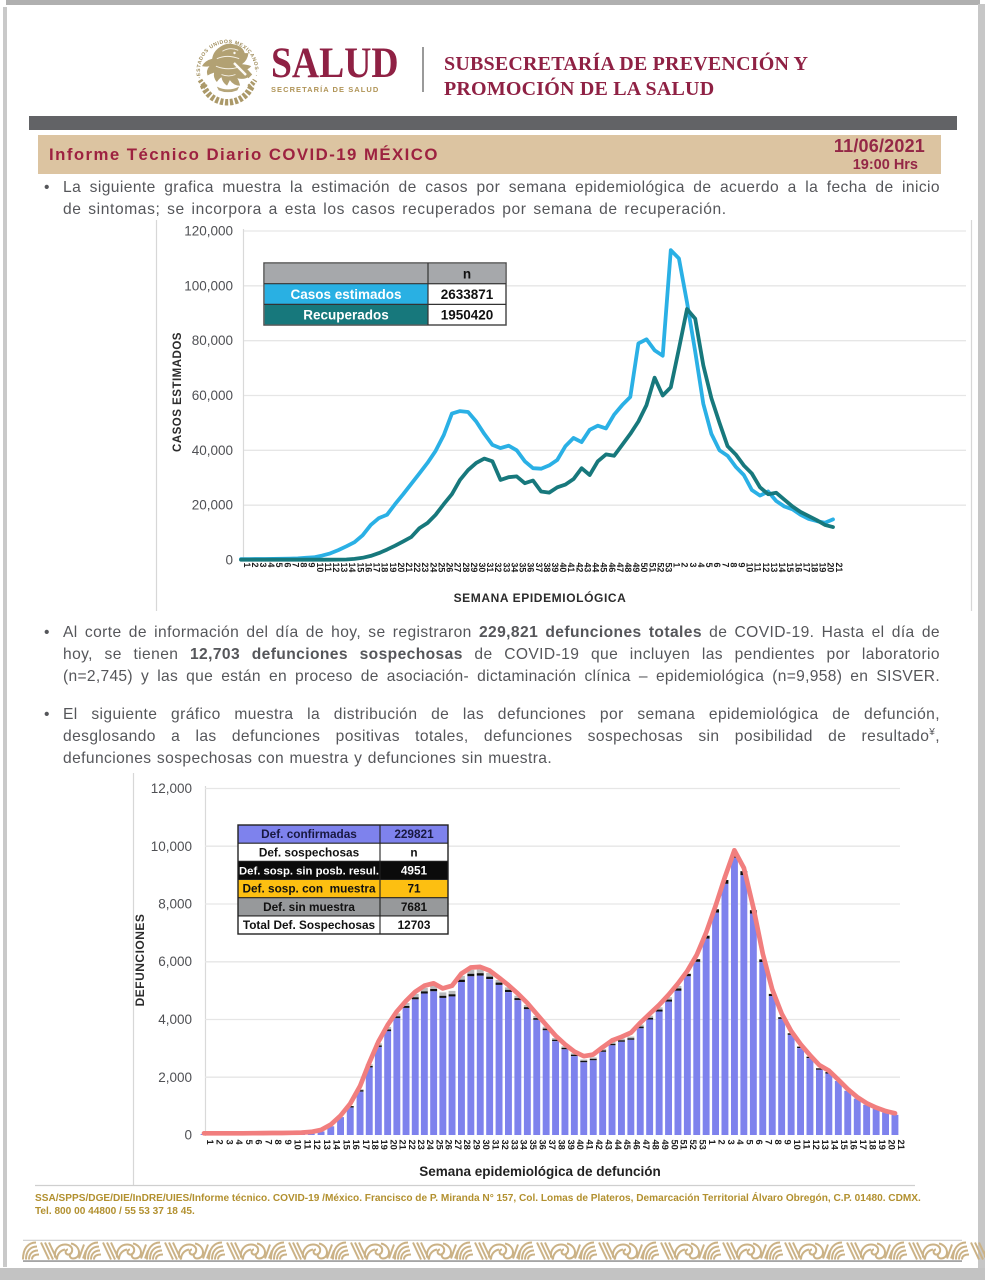  I want to click on svg-text: 0, so click(229, 560).